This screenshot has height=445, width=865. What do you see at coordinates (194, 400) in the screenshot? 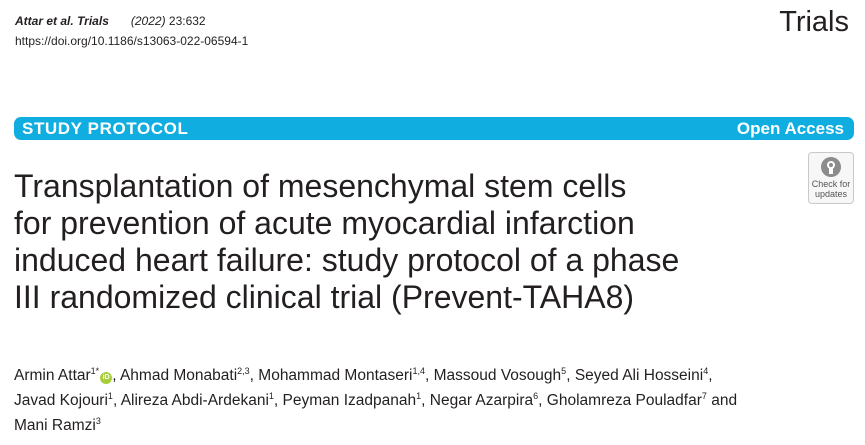
I see `author-name: Alireza Abdi-Ardekani` at bounding box center [194, 400].